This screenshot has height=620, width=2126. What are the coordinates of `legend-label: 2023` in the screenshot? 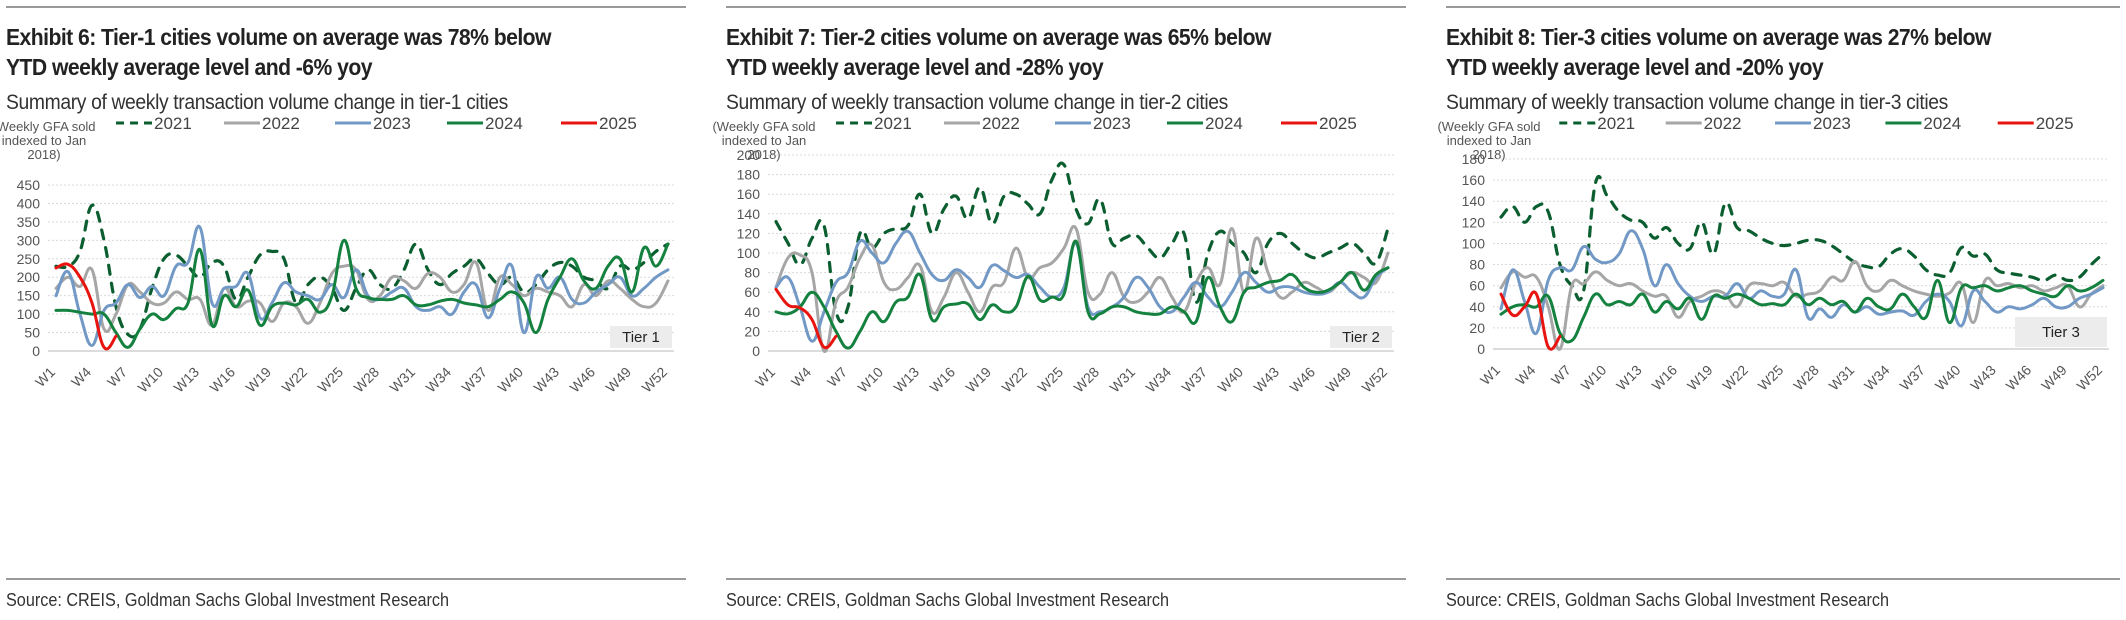 It's located at (1112, 123).